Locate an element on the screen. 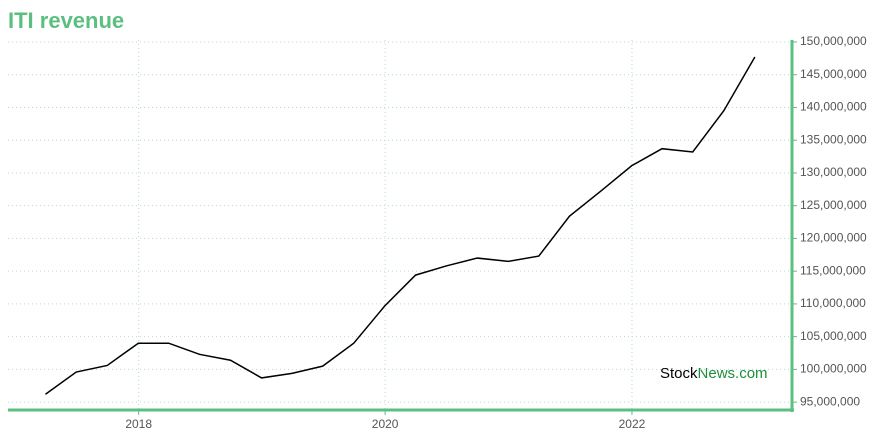 The height and width of the screenshot is (440, 880). y-tick-label: 120,000,000 is located at coordinates (833, 238).